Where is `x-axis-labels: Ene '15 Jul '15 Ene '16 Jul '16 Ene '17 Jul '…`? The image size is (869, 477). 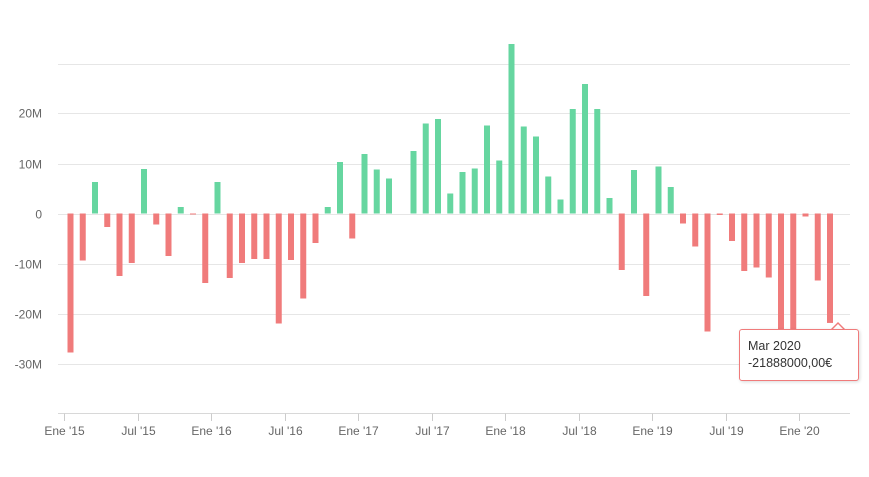 x-axis-labels: Ene '15 Jul '15 Ene '16 Jul '16 Ene '17 Jul '… is located at coordinates (432, 431).